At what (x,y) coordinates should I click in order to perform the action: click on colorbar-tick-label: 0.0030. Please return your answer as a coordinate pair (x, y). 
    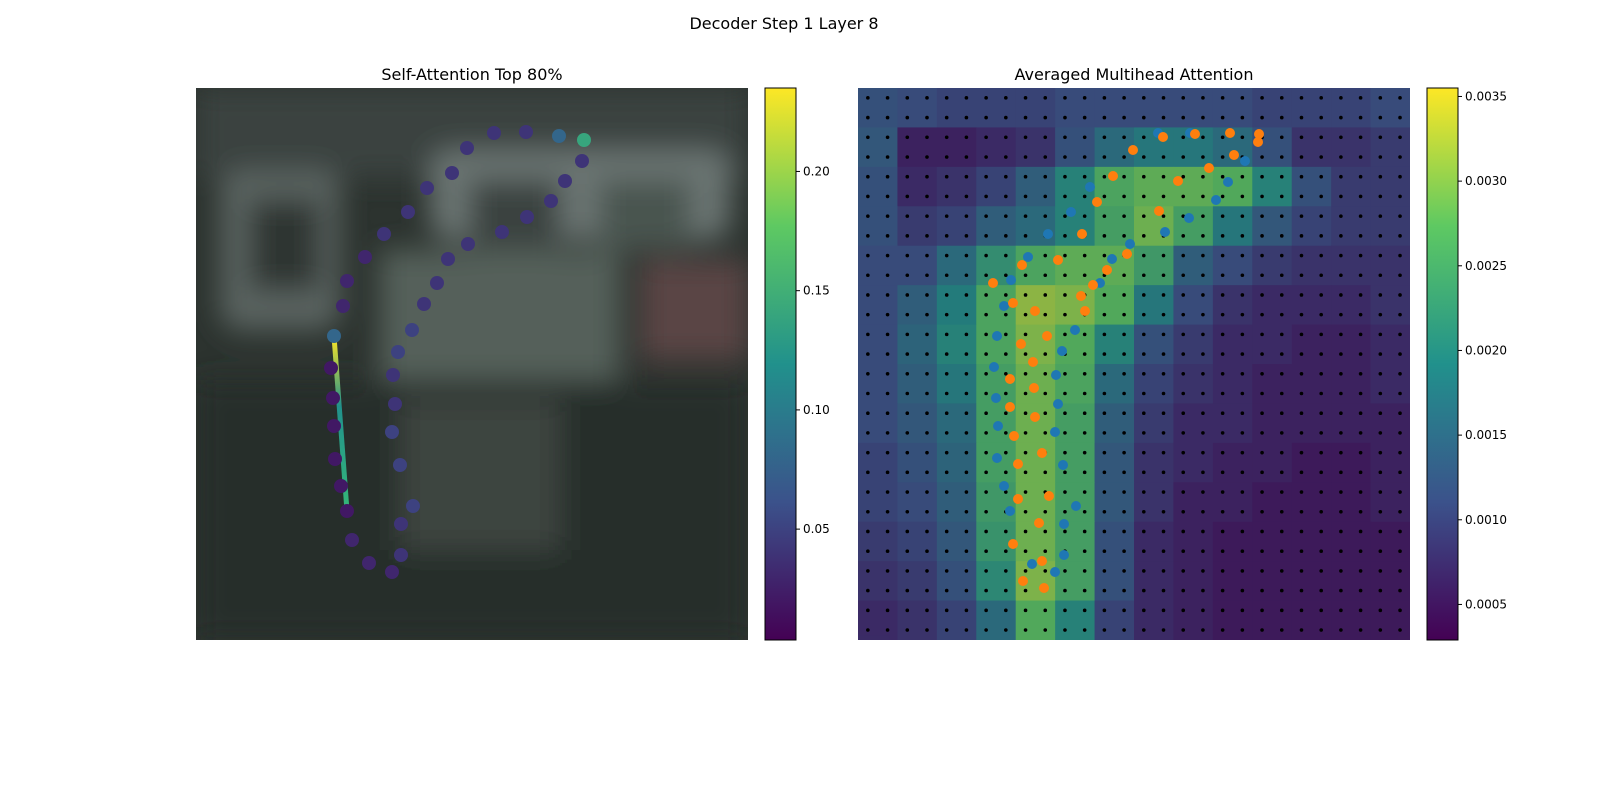
    Looking at the image, I should click on (1486, 181).